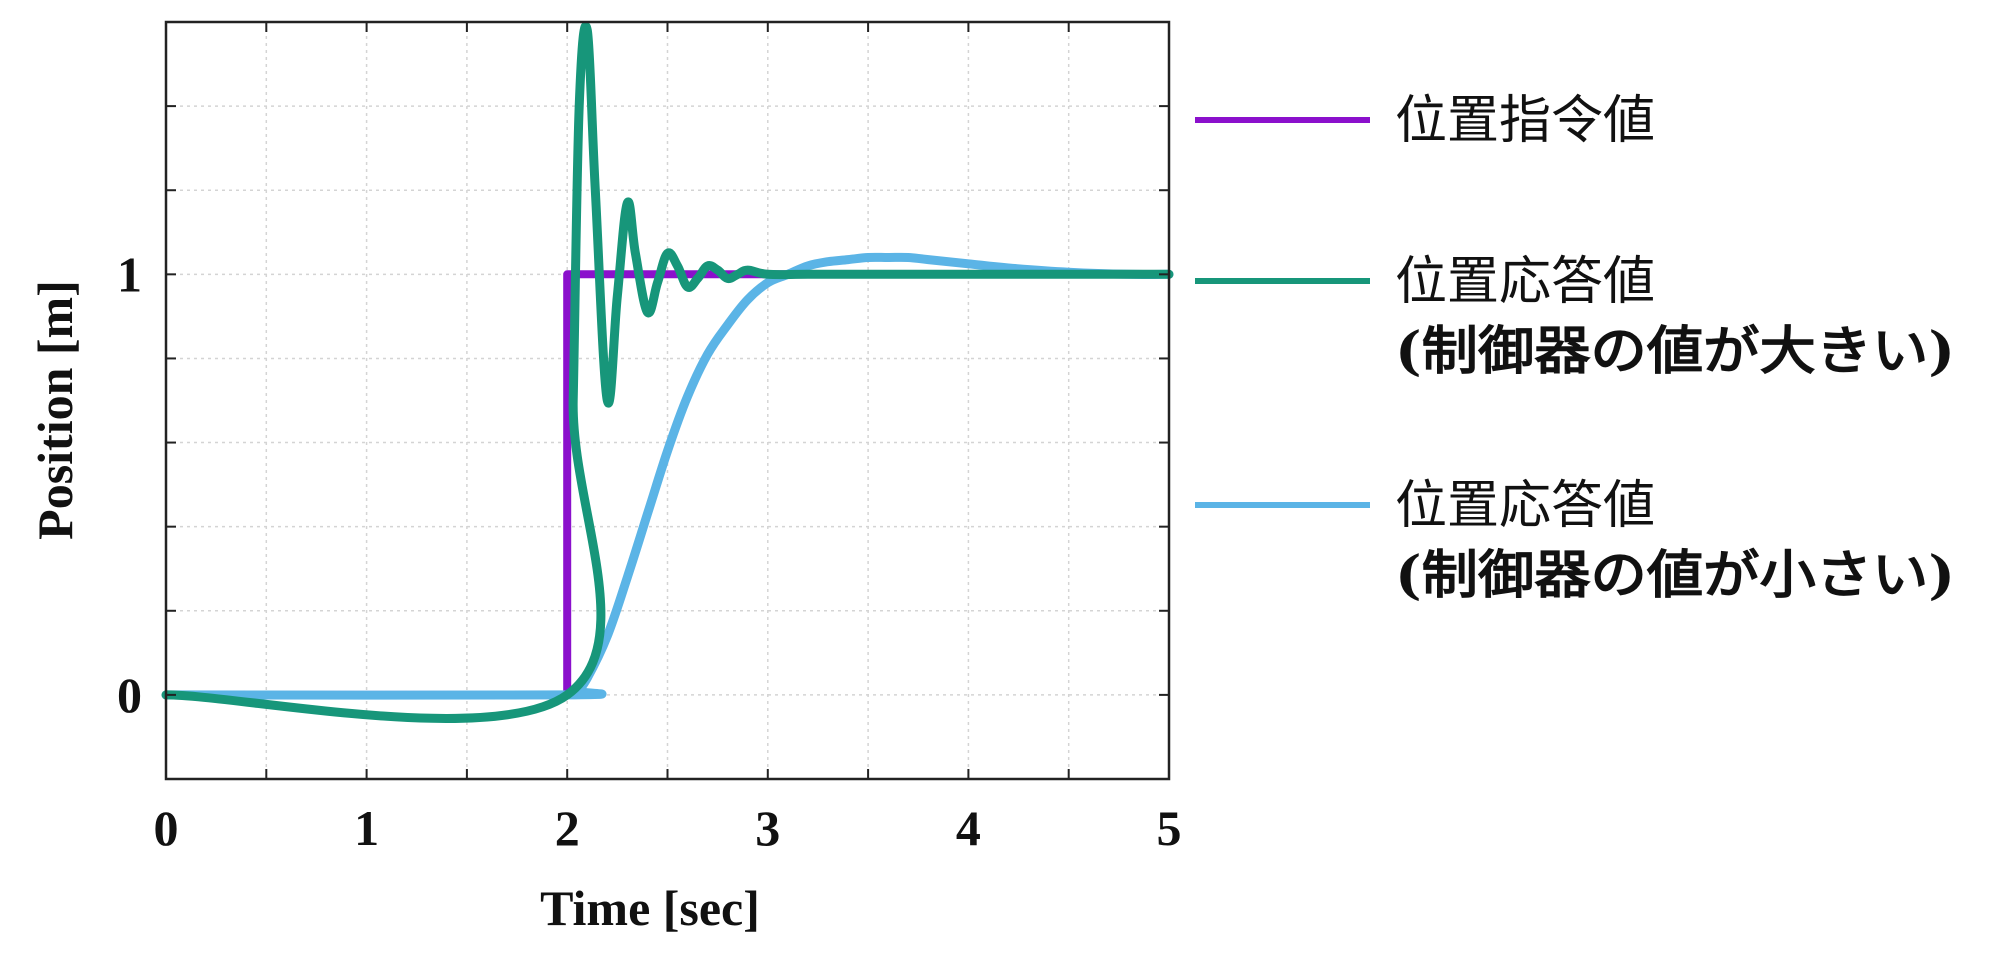  What do you see at coordinates (366, 828) in the screenshot?
I see `x-tick-label: 1` at bounding box center [366, 828].